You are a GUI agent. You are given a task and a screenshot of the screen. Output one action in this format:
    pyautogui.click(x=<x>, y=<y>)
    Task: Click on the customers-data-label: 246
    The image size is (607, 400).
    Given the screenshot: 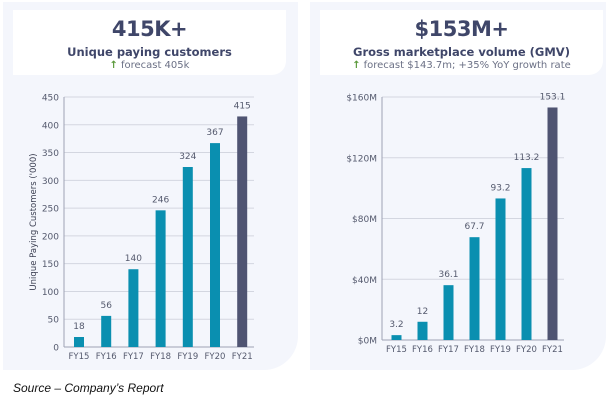 What is the action you would take?
    pyautogui.click(x=160, y=200)
    